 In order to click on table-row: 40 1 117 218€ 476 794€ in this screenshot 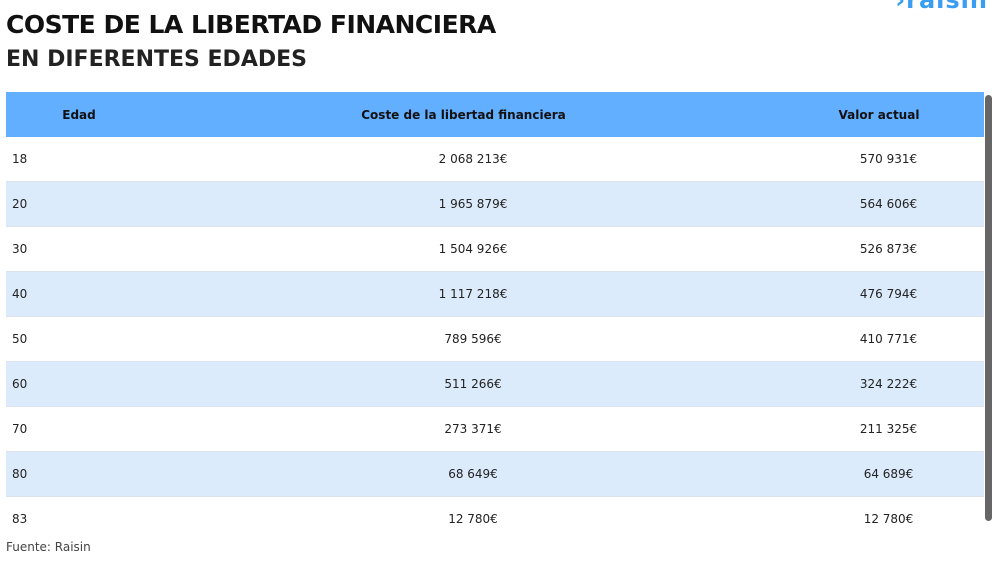, I will do `click(495, 294)`.